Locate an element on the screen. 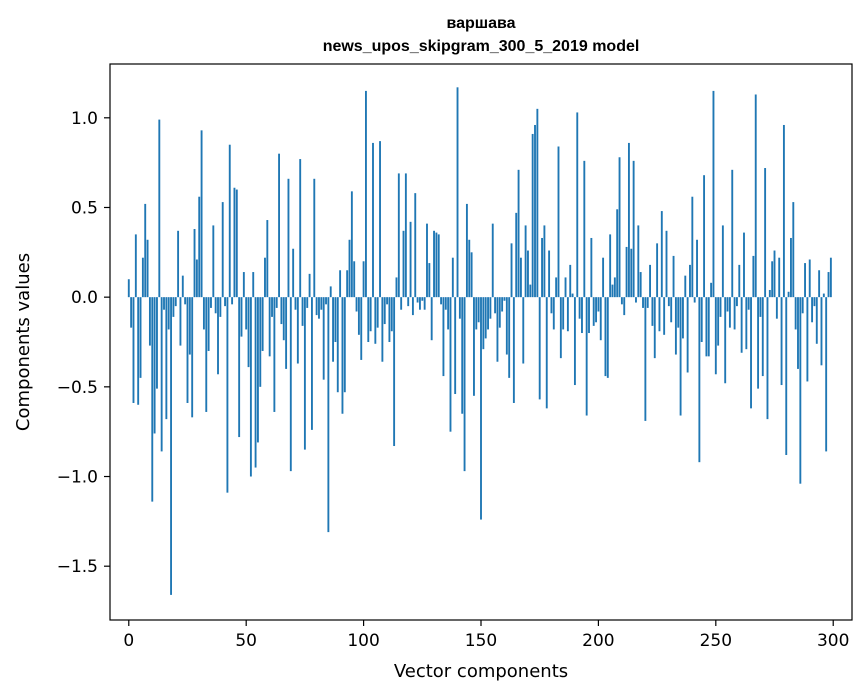 Image resolution: width=867 pixels, height=696 pixels. y-axis-label: Components values is located at coordinates (23, 342).